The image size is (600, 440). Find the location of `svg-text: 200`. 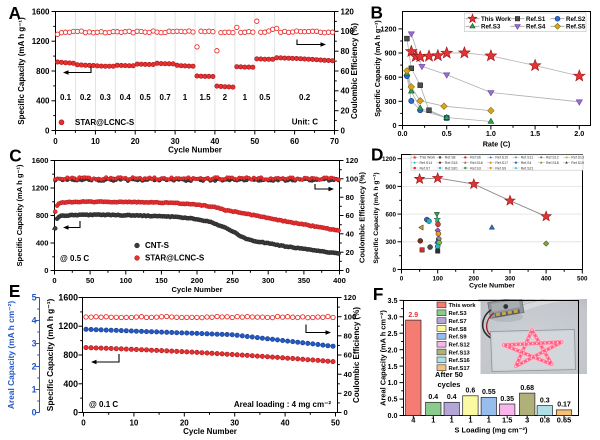

svg-text: 200 is located at coordinates (474, 279).